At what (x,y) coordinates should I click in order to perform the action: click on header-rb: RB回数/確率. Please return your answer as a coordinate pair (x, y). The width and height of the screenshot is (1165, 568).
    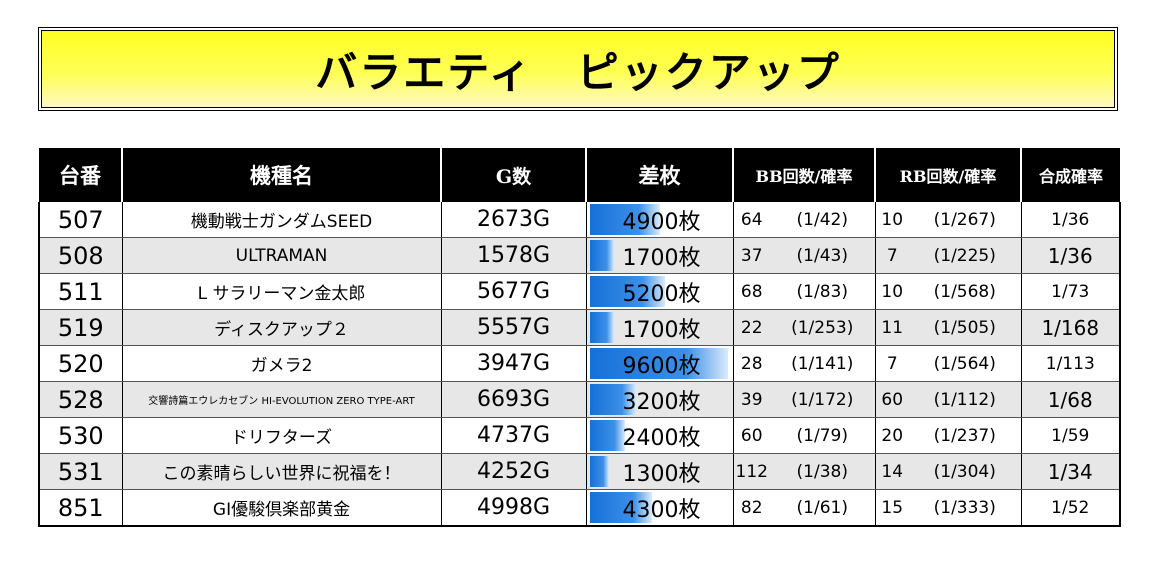
    Looking at the image, I should click on (948, 175).